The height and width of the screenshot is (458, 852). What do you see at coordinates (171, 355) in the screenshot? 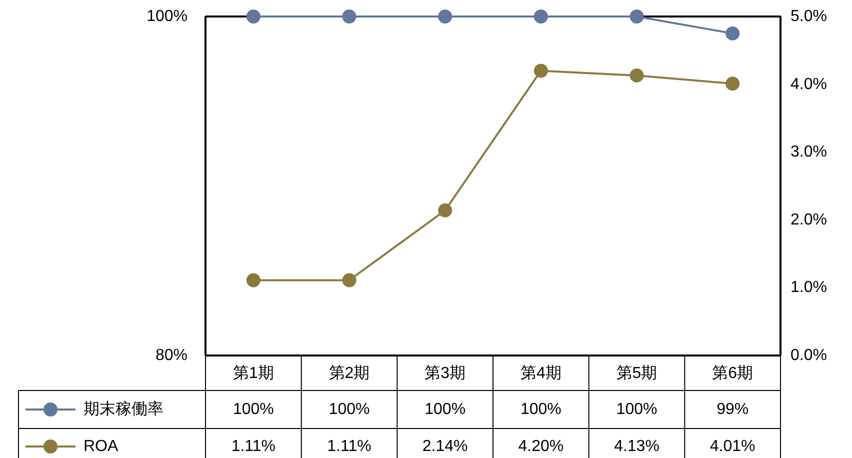
I see `y-tick-label: 80%` at bounding box center [171, 355].